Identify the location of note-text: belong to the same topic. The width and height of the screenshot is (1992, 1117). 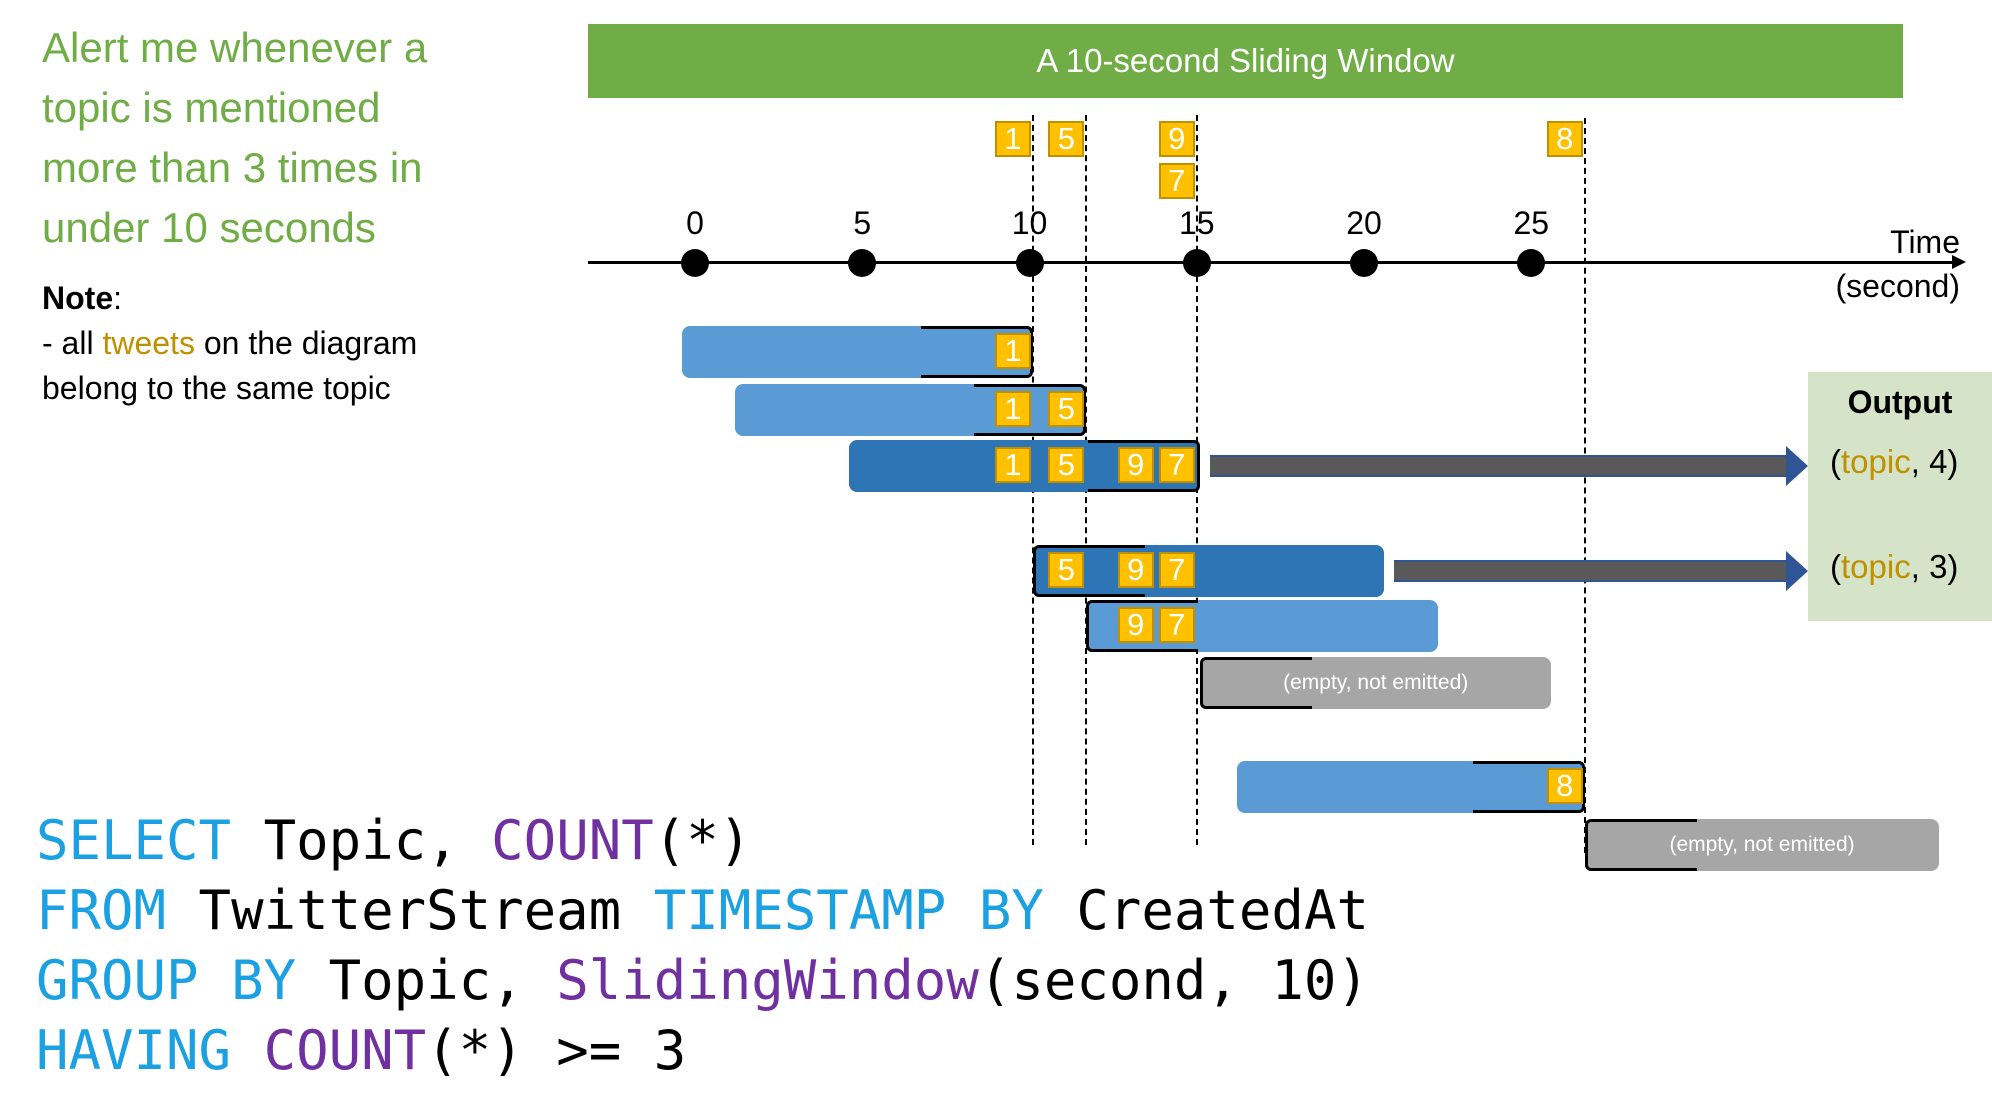
(216, 388).